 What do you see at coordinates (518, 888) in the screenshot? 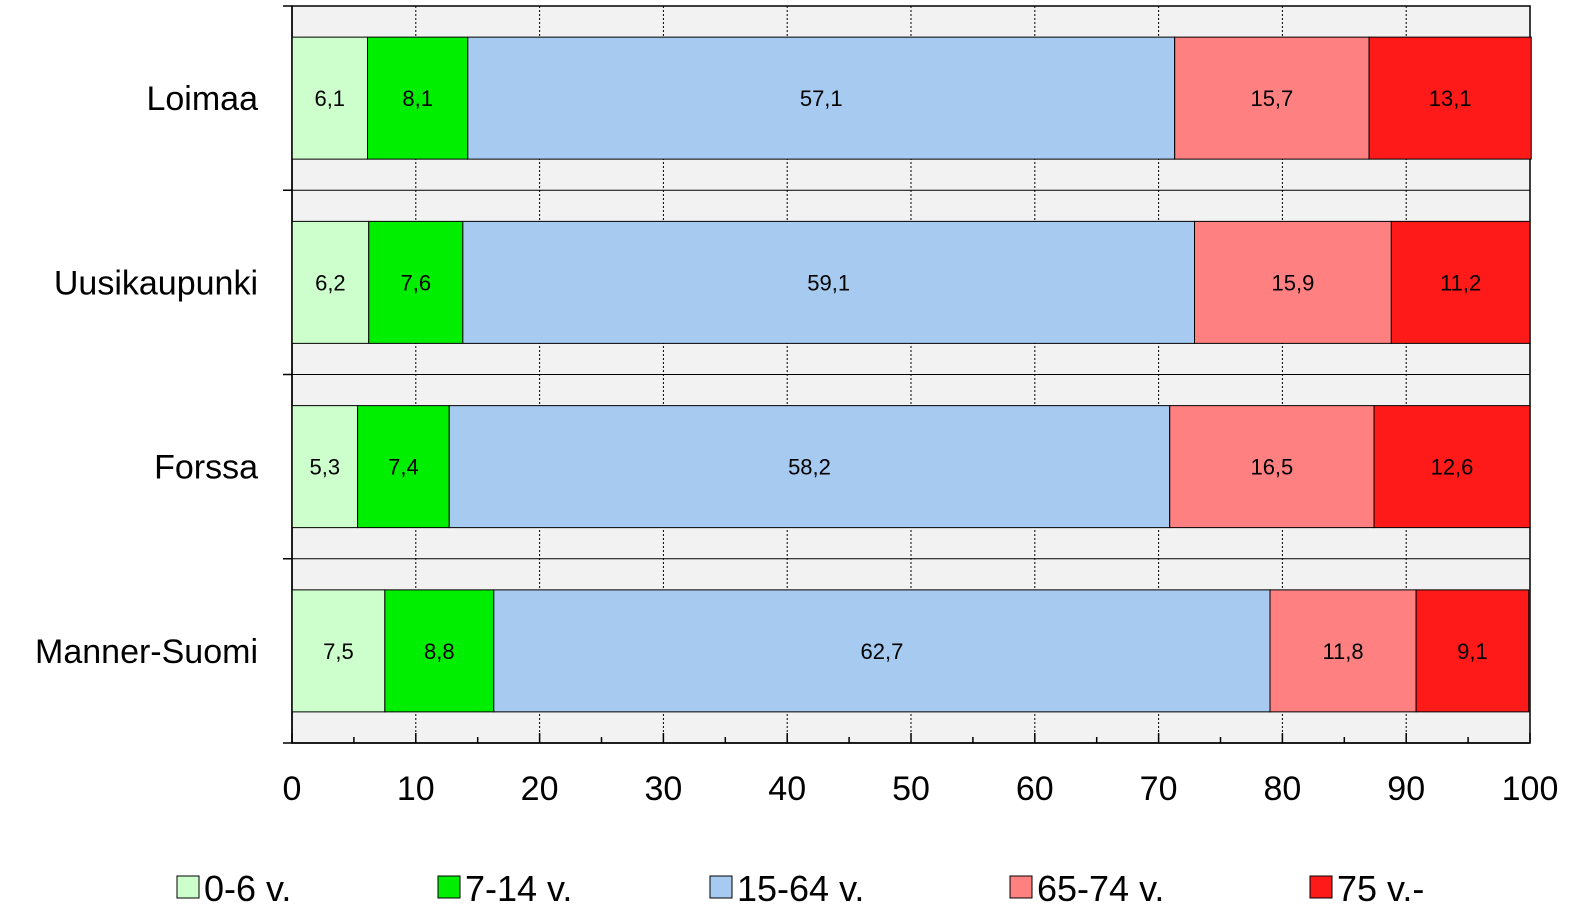
I see `legend-label: 7-14 v.` at bounding box center [518, 888].